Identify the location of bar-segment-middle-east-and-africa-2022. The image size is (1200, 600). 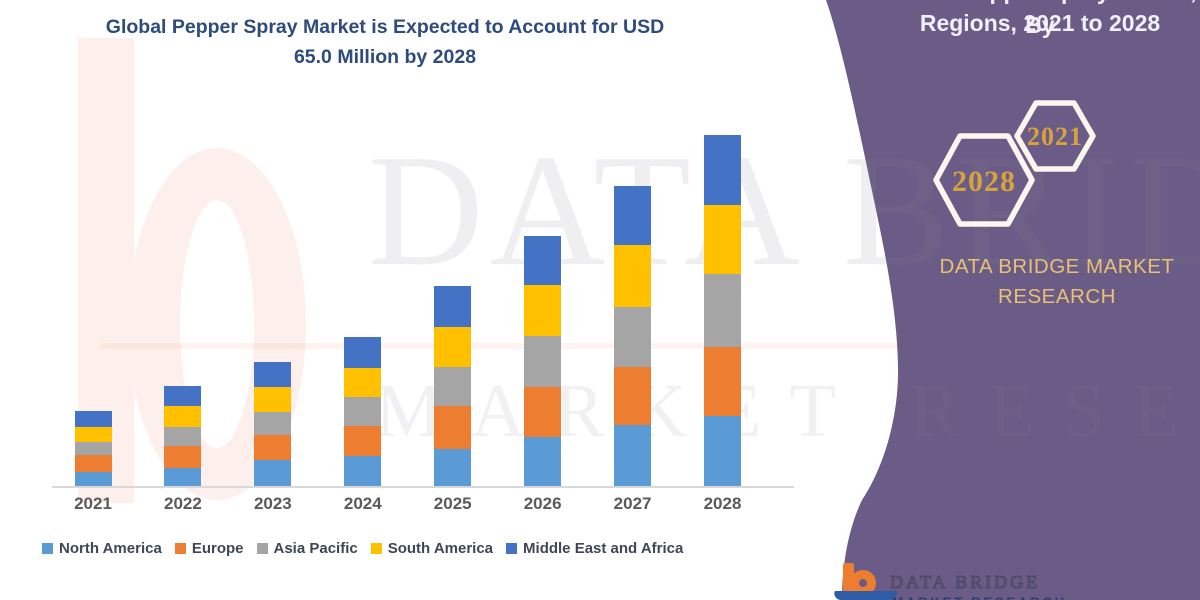
(183, 396).